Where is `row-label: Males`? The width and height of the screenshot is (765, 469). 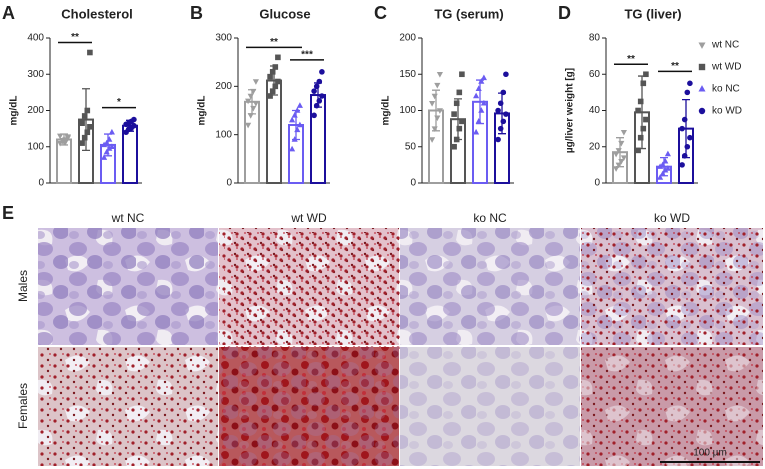
row-label: Males is located at coordinates (23, 286).